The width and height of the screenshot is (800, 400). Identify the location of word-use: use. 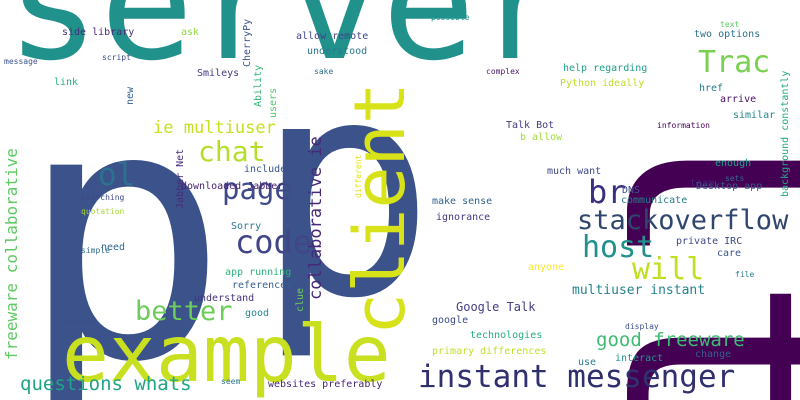
(587, 362).